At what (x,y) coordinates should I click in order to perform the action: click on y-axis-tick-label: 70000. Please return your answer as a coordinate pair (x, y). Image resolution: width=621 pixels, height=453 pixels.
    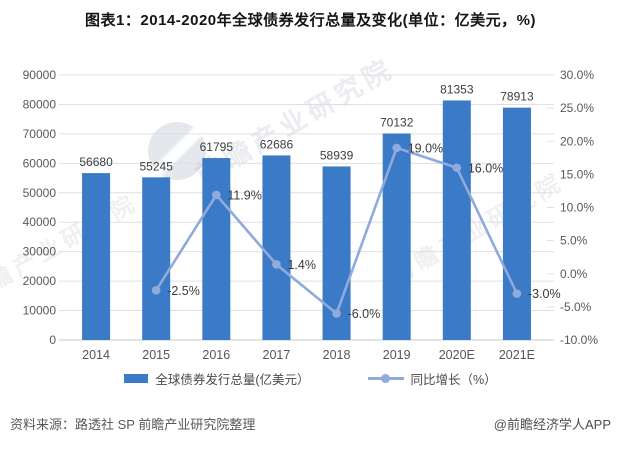
    Looking at the image, I should click on (40, 134).